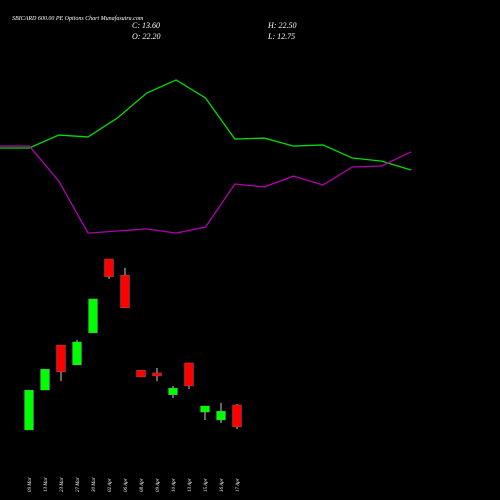 This screenshot has width=500, height=500. What do you see at coordinates (46, 484) in the screenshot?
I see `x-tick-label: 13 Mar` at bounding box center [46, 484].